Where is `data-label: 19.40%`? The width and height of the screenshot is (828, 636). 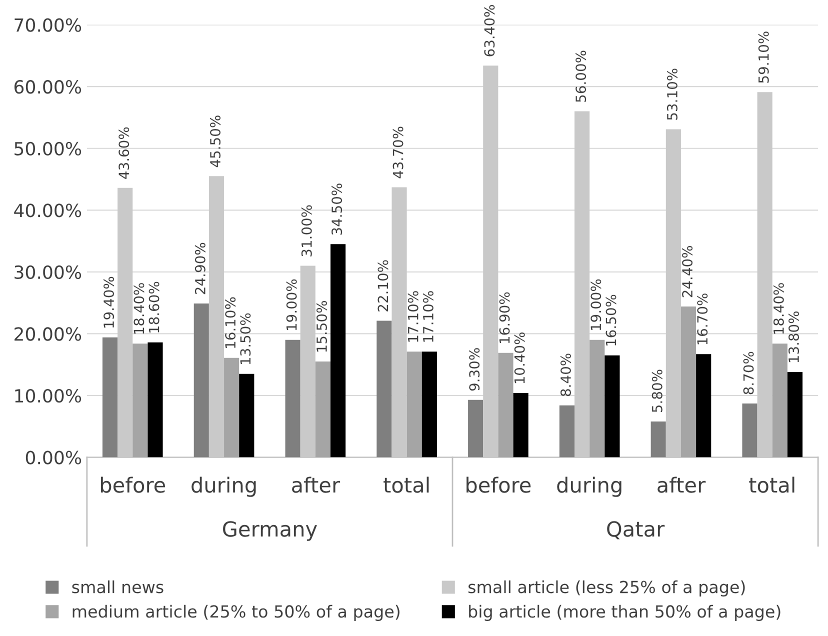
data-label: 19.40% is located at coordinates (109, 302).